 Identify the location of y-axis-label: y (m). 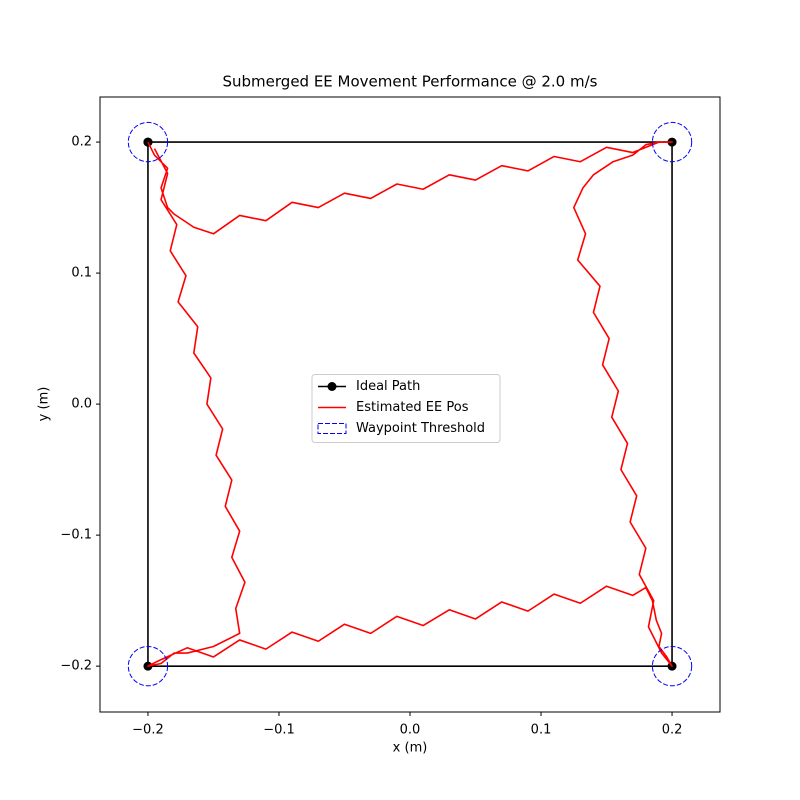
(44, 404).